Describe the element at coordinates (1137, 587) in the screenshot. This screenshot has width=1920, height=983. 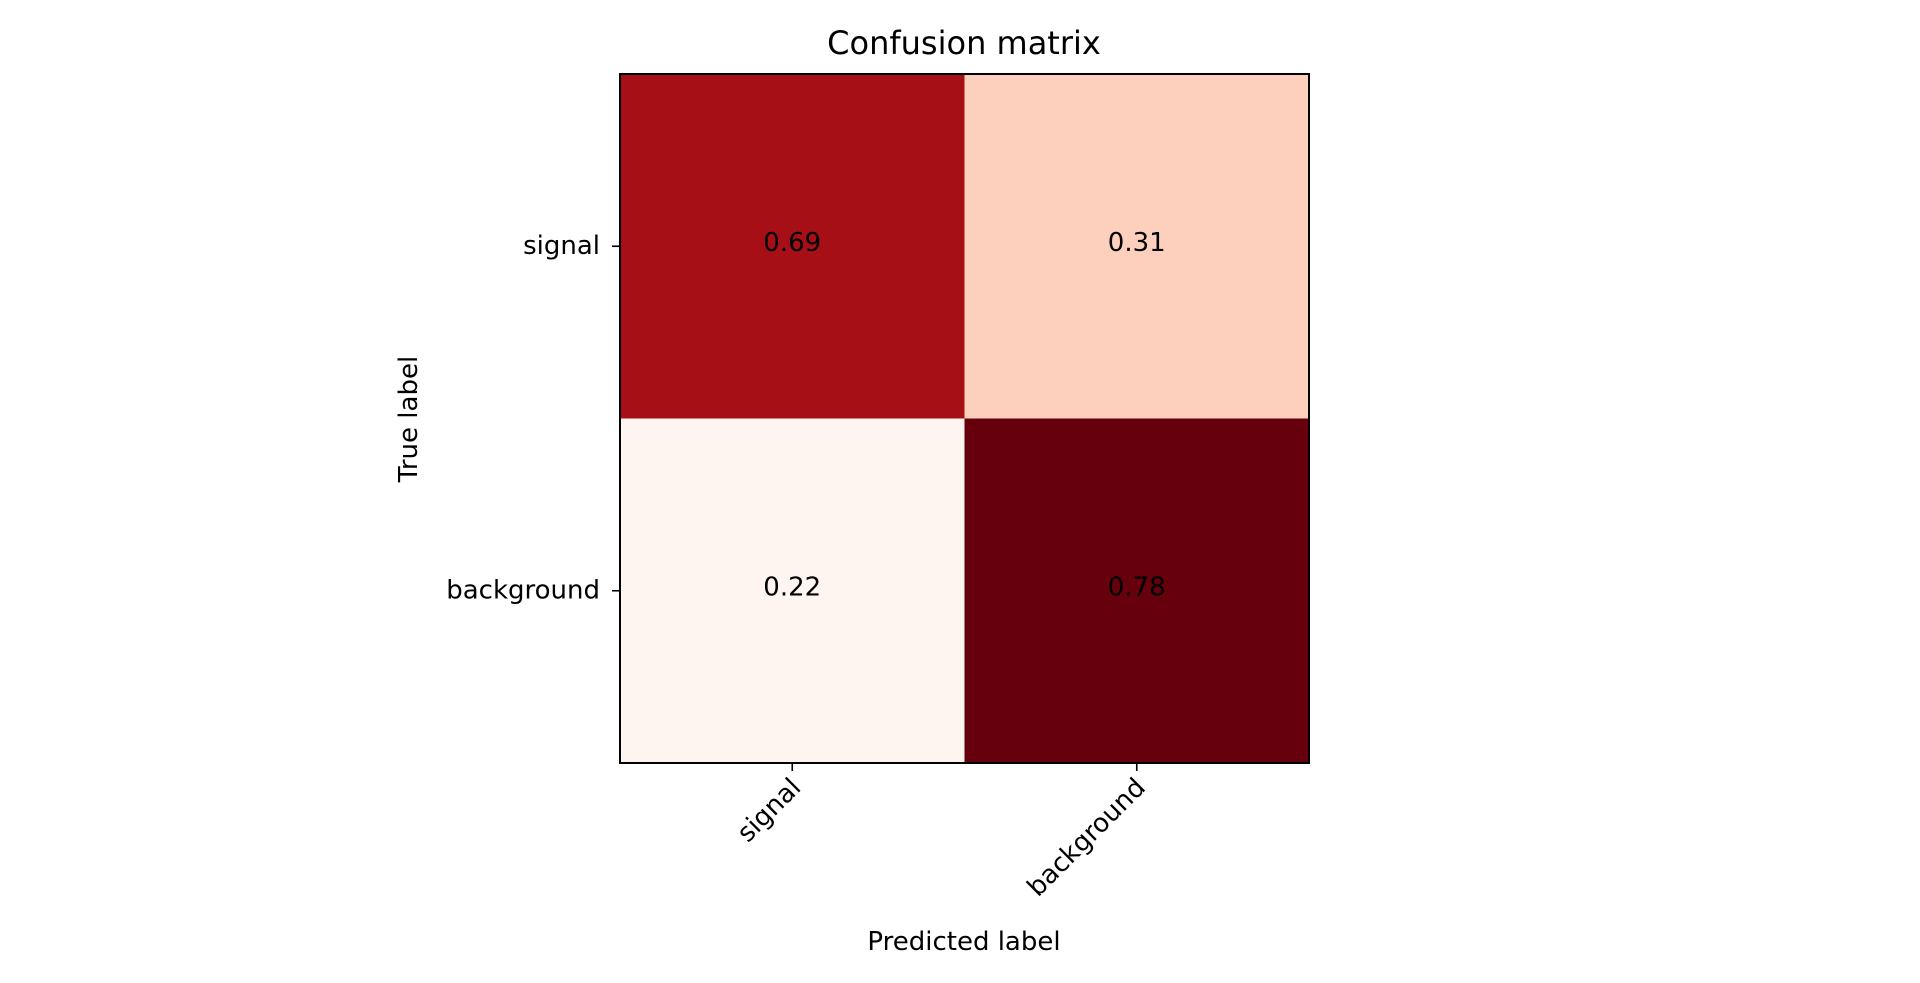
I see `cell-value-label: 0.78` at that location.